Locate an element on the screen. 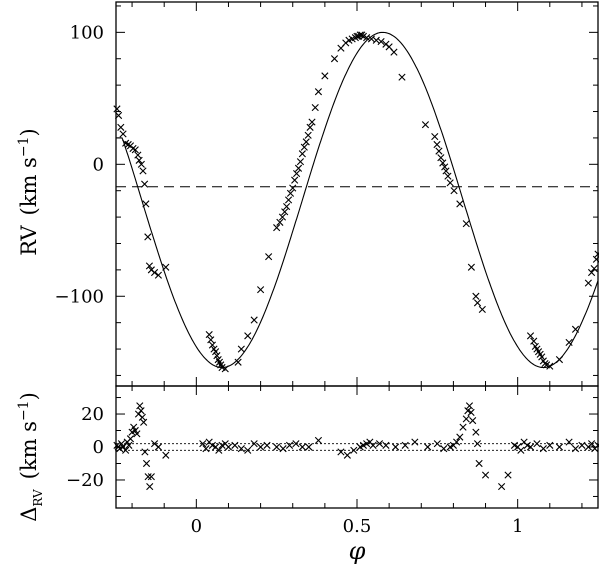  y-tick-label: −100 is located at coordinates (79, 296).